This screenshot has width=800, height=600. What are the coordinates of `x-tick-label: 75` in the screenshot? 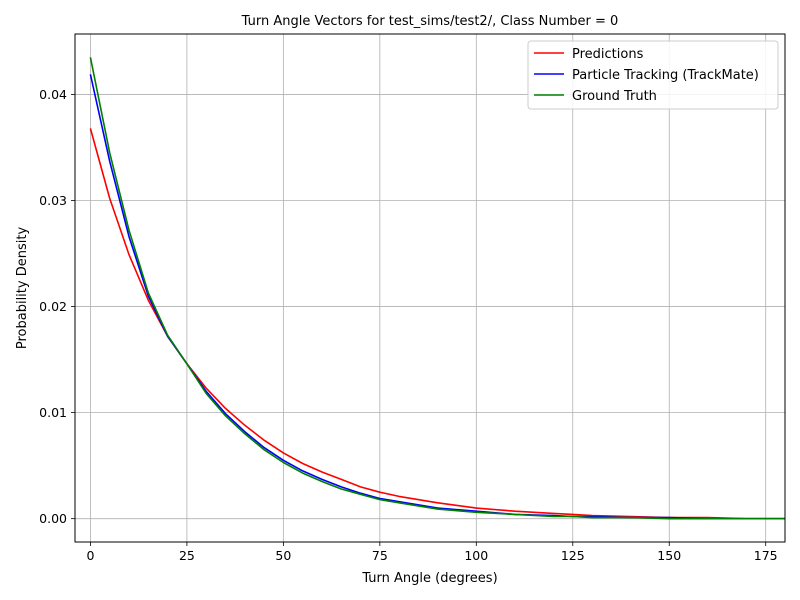 It's located at (380, 555).